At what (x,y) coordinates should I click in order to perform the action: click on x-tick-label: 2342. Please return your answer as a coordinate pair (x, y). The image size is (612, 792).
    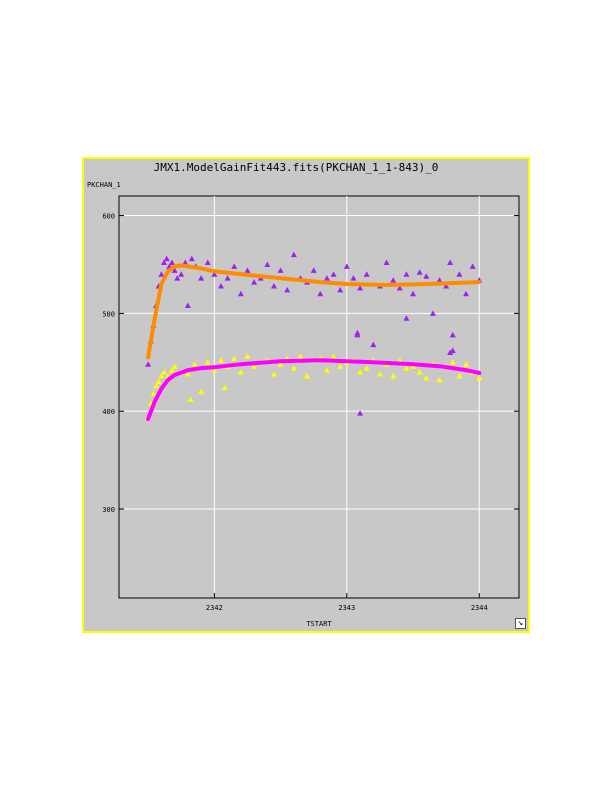
    Looking at the image, I should click on (214, 608).